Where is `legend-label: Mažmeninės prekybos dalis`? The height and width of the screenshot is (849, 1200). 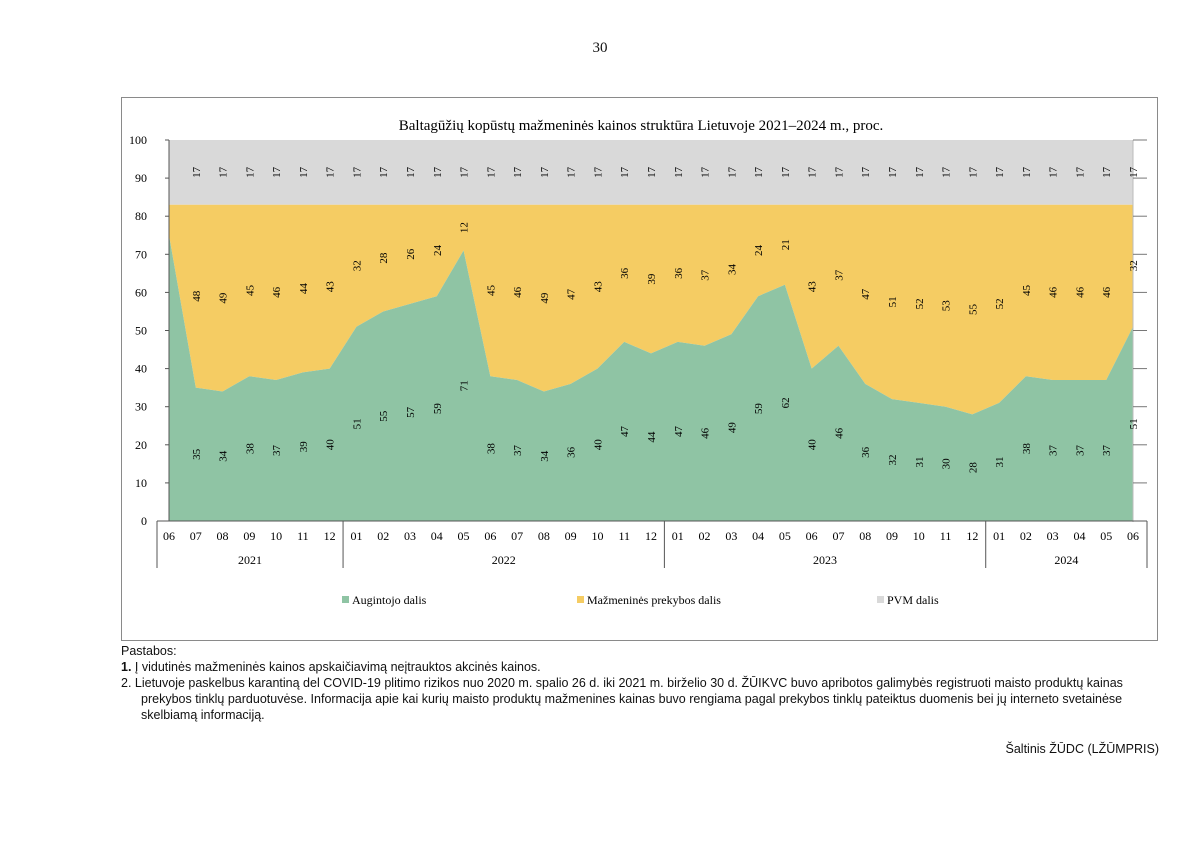
legend-label: Mažmeninės prekybos dalis is located at coordinates (654, 600).